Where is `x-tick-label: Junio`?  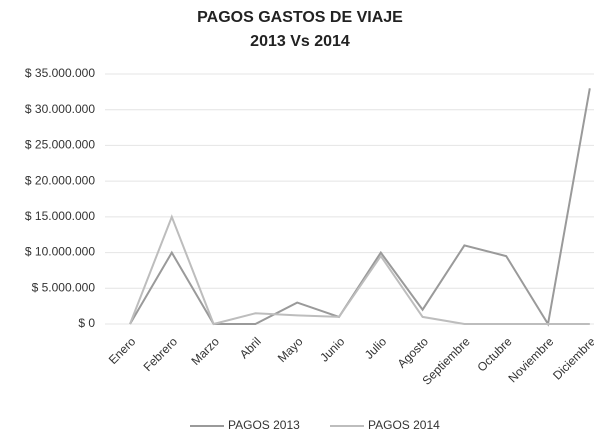
x-tick-label: Junio is located at coordinates (332, 349).